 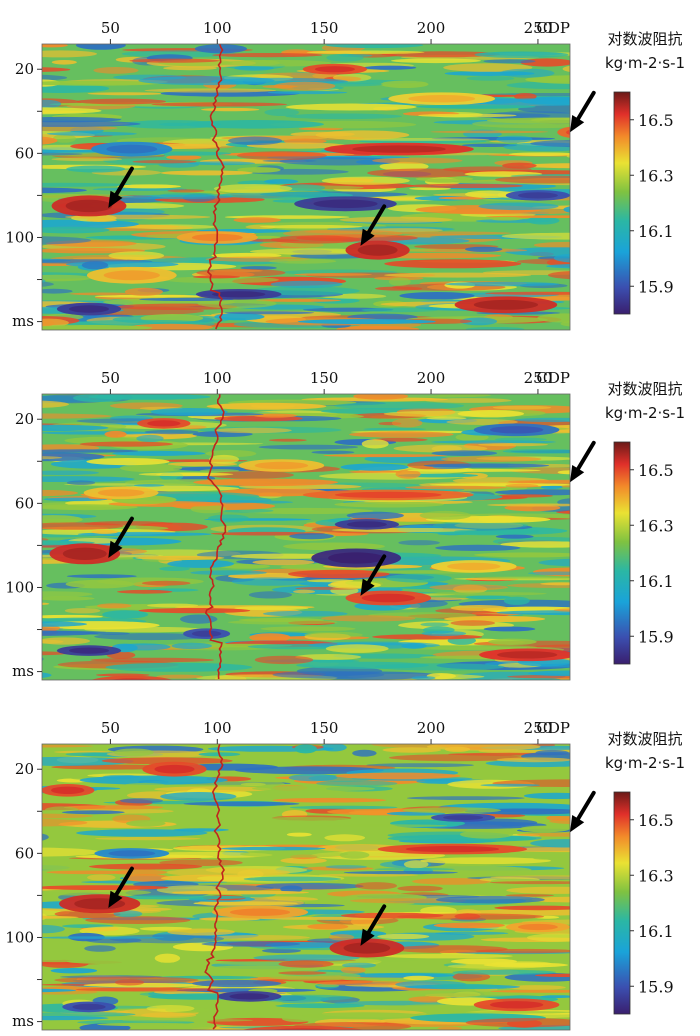 What do you see at coordinates (656, 525) in the screenshot?
I see `colorbar-tick-label: 16.3` at bounding box center [656, 525].